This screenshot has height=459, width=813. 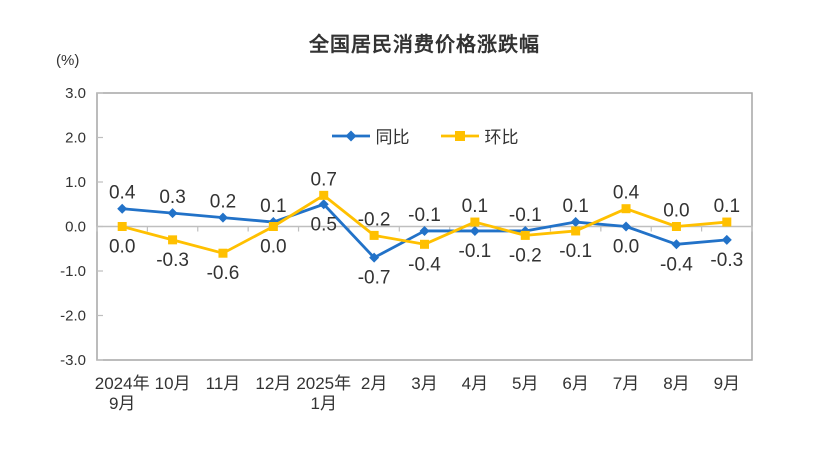 What do you see at coordinates (75, 182) in the screenshot?
I see `y-axis-label: 1.0` at bounding box center [75, 182].